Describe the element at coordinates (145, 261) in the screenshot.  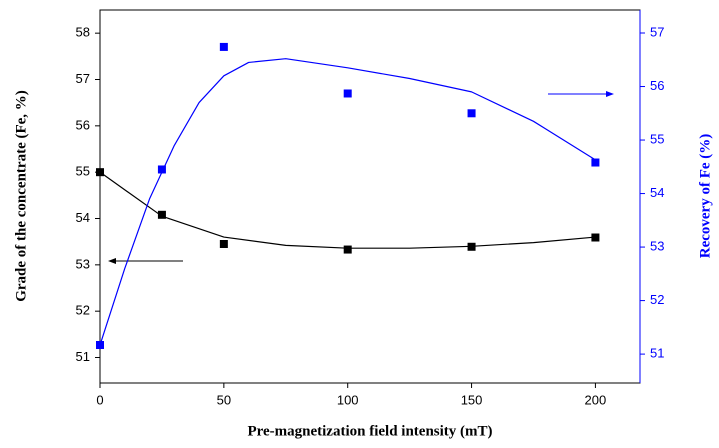
I see `left-arrow` at that location.